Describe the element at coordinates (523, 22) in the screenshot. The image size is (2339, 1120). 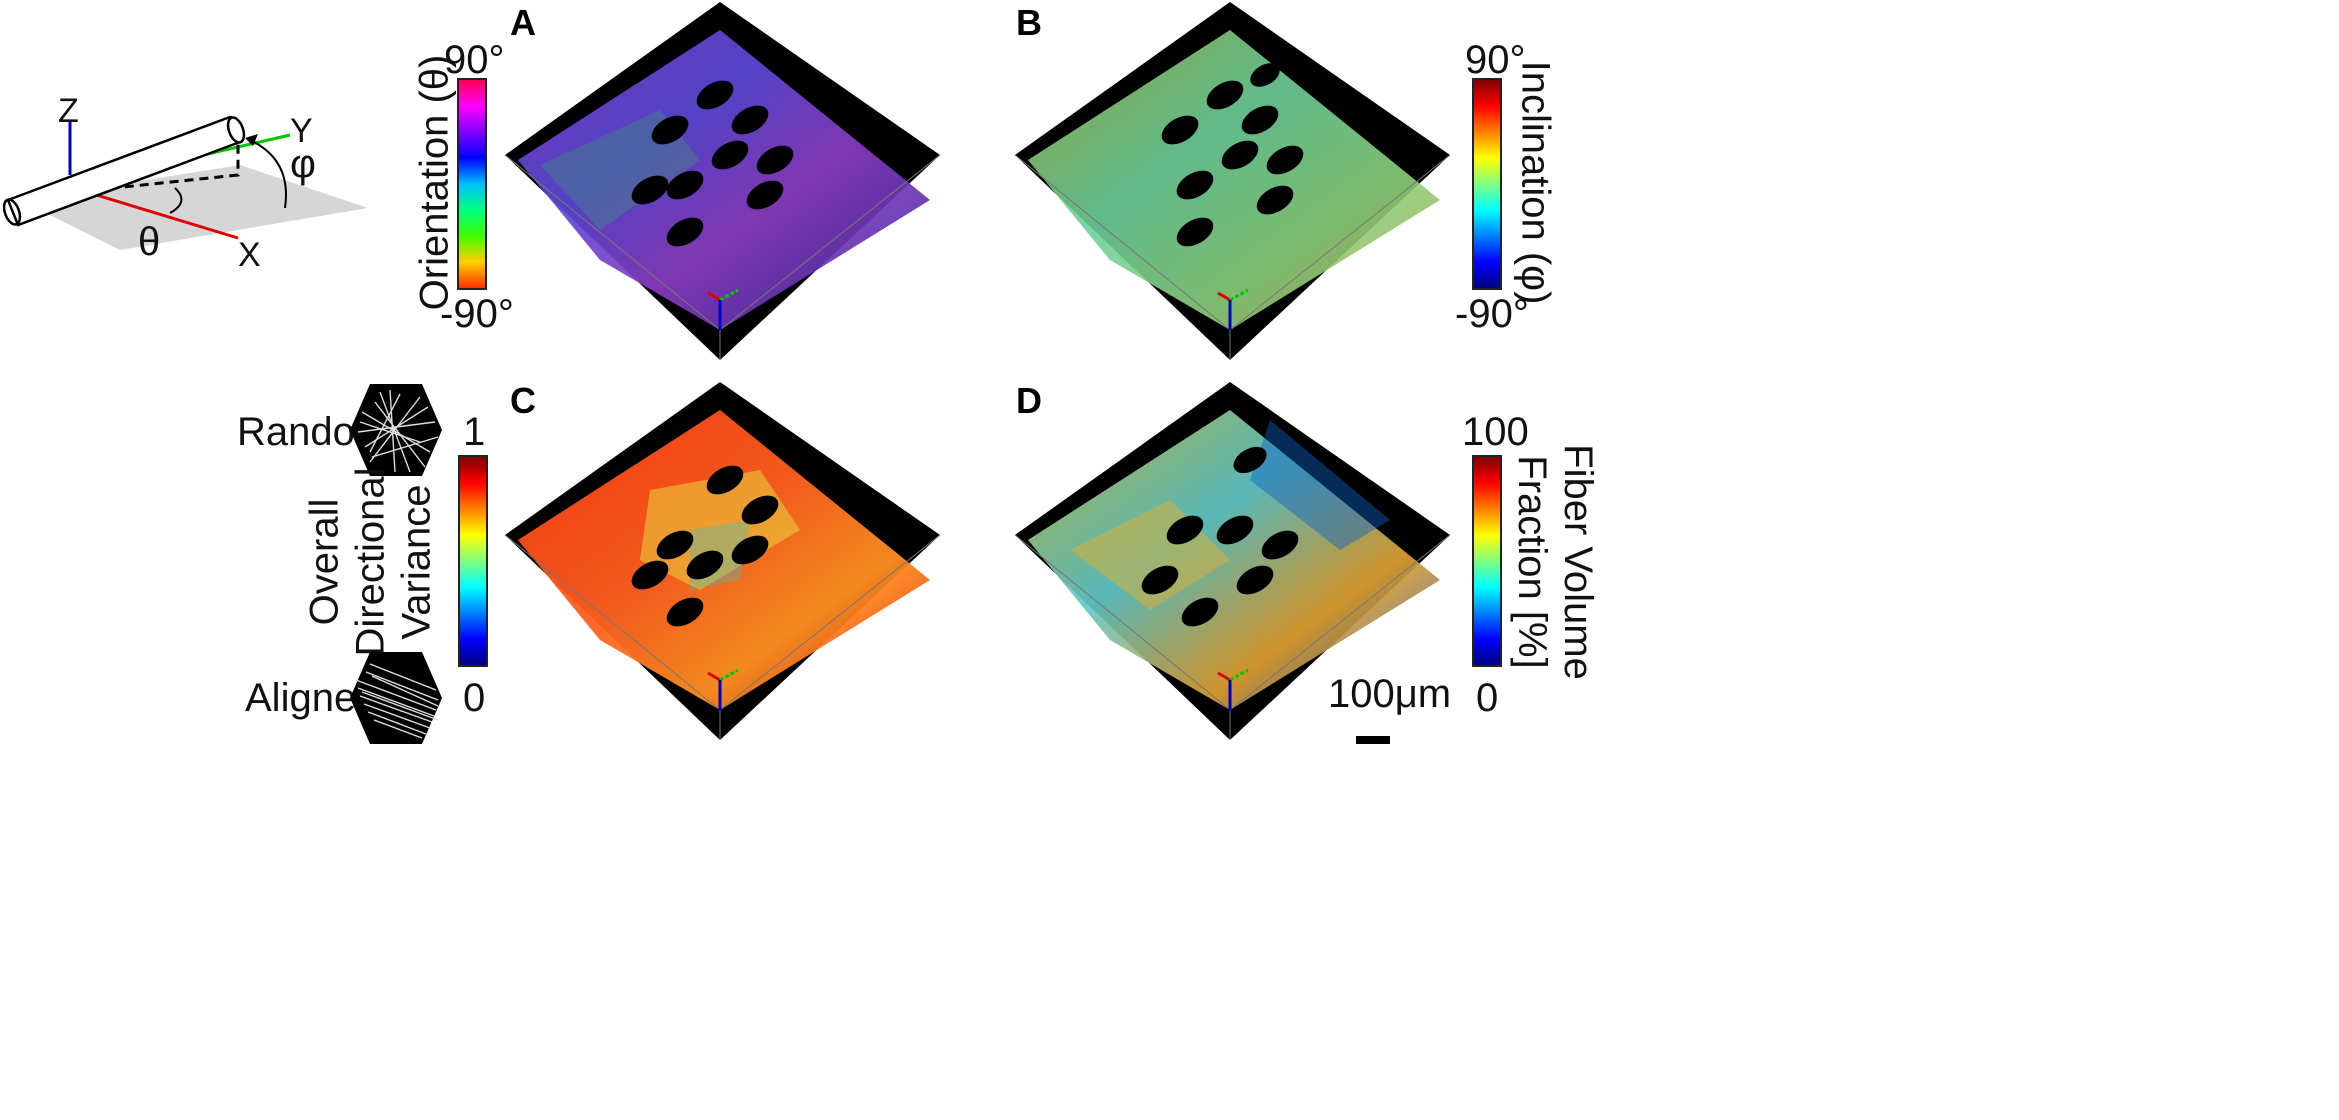
I see `panel-a-letter: A` at that location.